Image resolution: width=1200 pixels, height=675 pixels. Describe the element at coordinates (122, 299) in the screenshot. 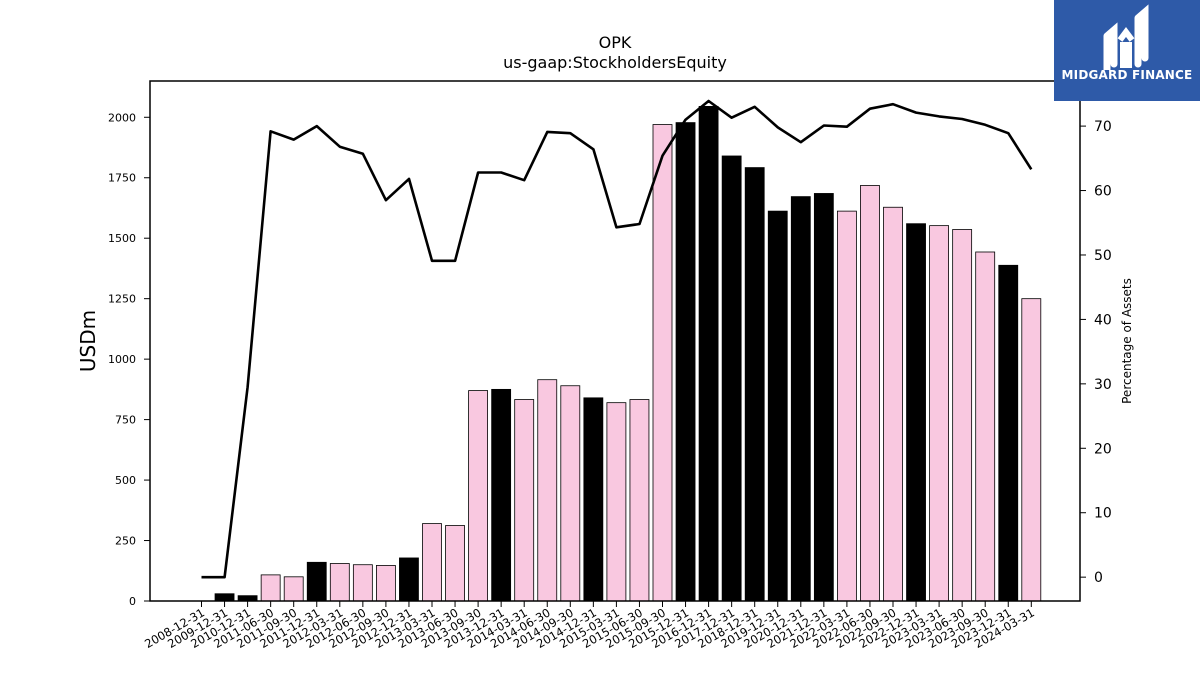

I see `y-tick-label: 1250` at that location.